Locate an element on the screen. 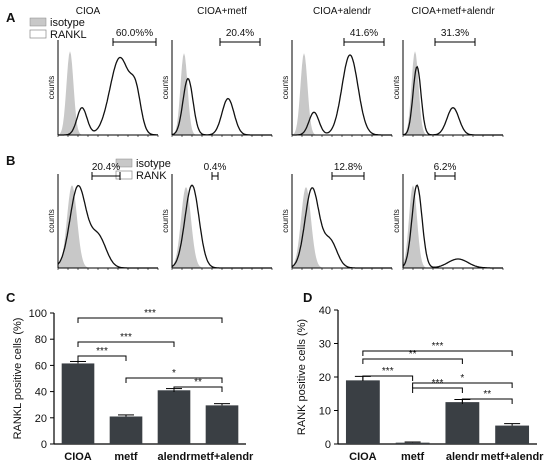  chart-c-y-tick-label: 100 is located at coordinates (38, 314).